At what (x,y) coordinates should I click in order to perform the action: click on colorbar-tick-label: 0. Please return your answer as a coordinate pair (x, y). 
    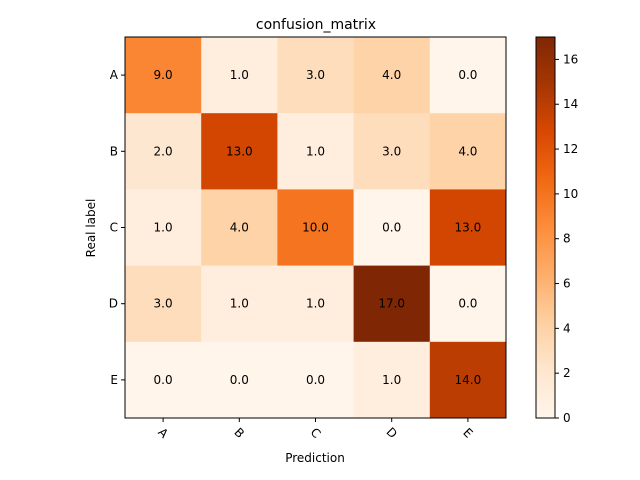
    Looking at the image, I should click on (567, 418).